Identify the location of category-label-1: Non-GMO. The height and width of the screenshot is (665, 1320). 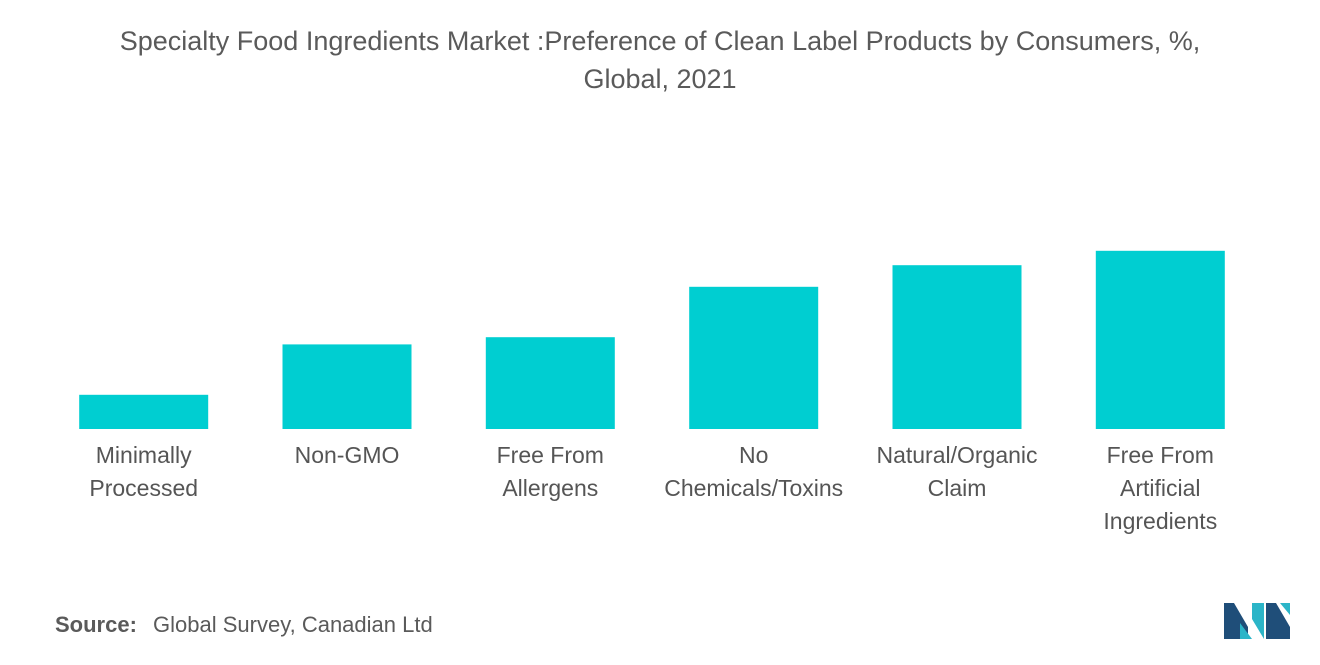
(347, 455).